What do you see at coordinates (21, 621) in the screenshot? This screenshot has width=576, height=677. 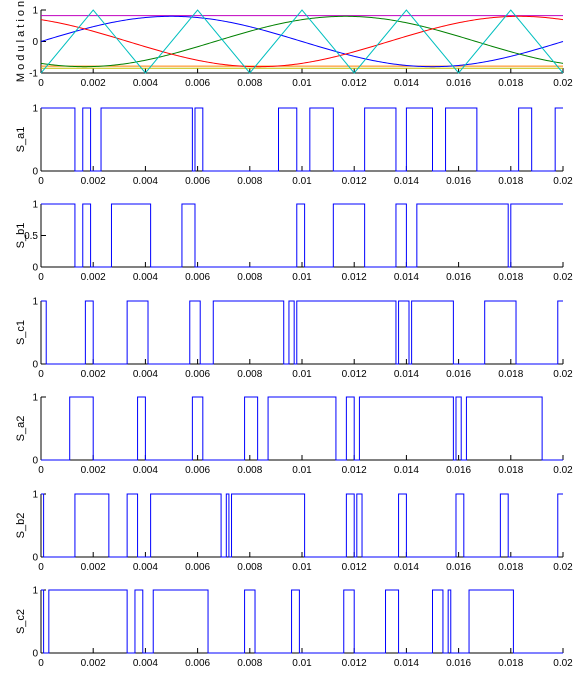 I see `y-axis-label: S_c2` at bounding box center [21, 621].